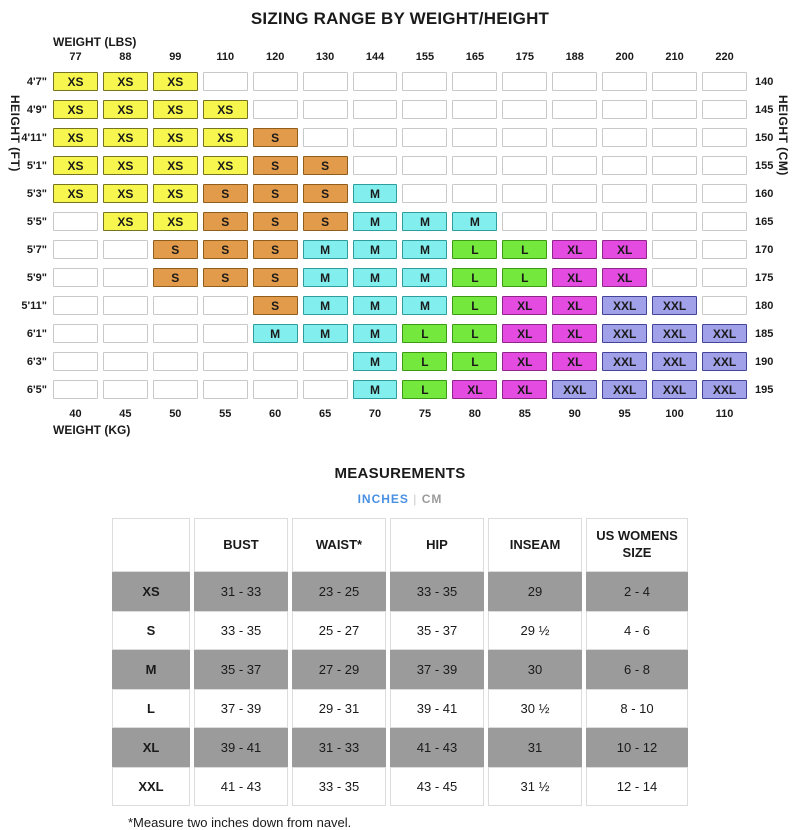  What do you see at coordinates (764, 193) in the screenshot?
I see `height-cm-tick: 160` at bounding box center [764, 193].